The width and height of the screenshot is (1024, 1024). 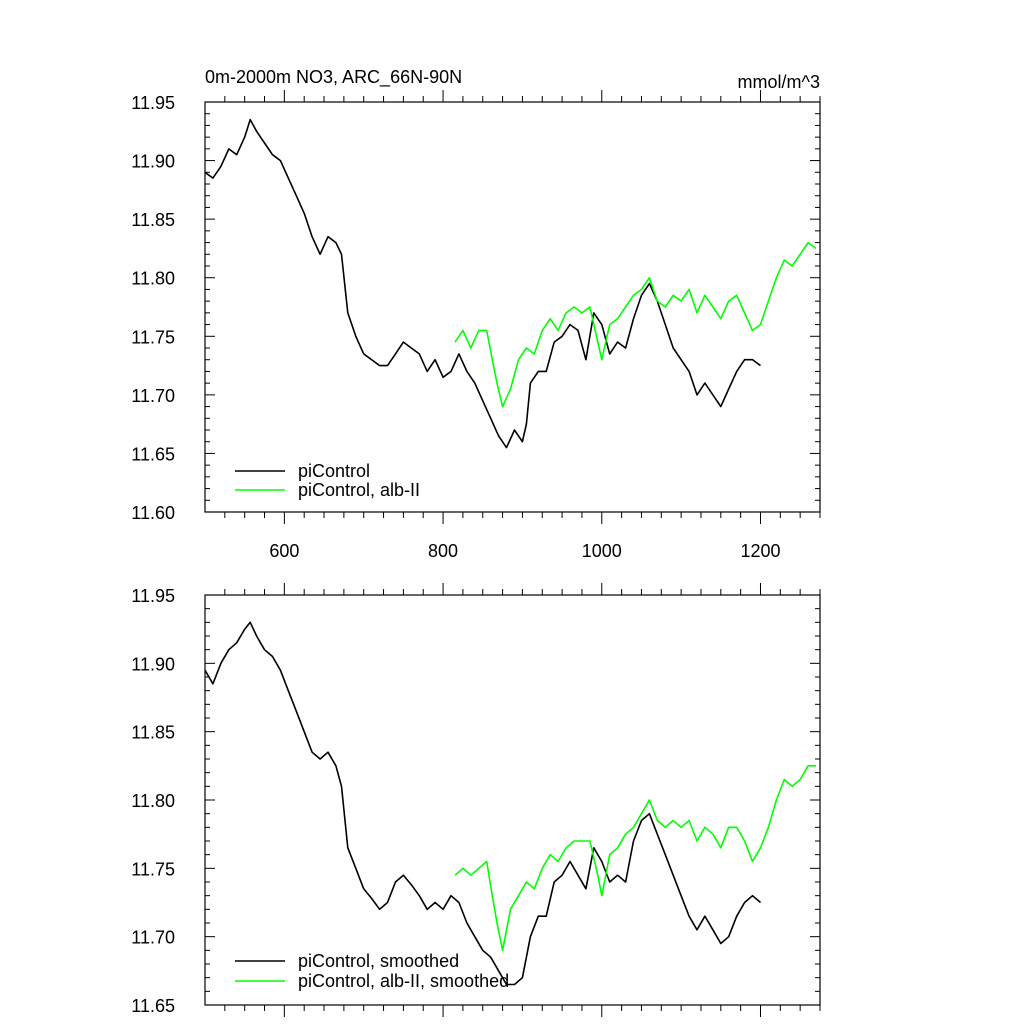 I want to click on top-legend: piControl piControl, alb-II, so click(x=327, y=480).